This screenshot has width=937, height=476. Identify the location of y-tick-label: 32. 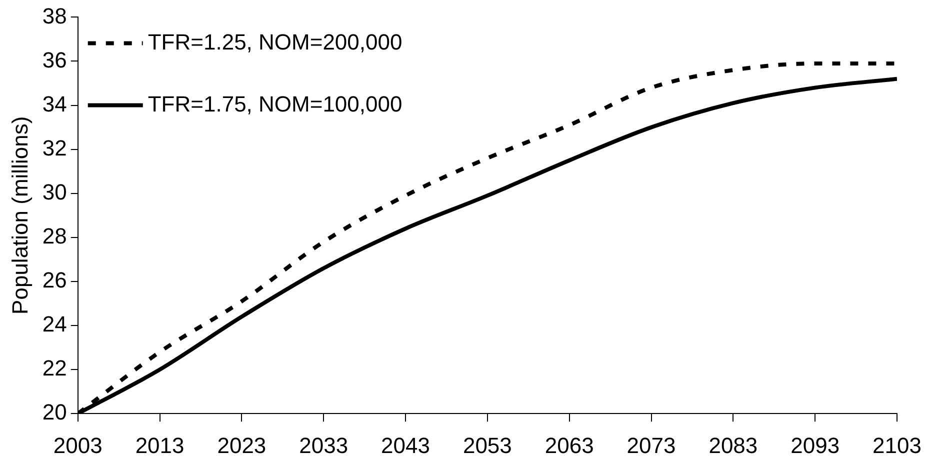
(54, 147).